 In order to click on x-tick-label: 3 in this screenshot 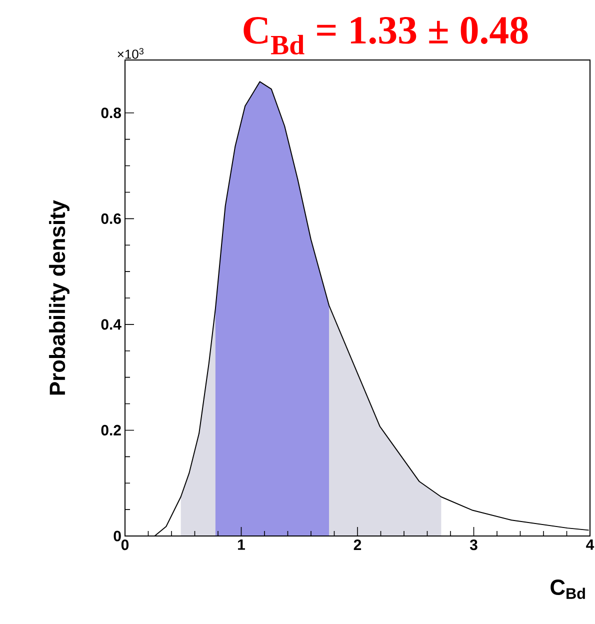, I will do `click(474, 545)`.